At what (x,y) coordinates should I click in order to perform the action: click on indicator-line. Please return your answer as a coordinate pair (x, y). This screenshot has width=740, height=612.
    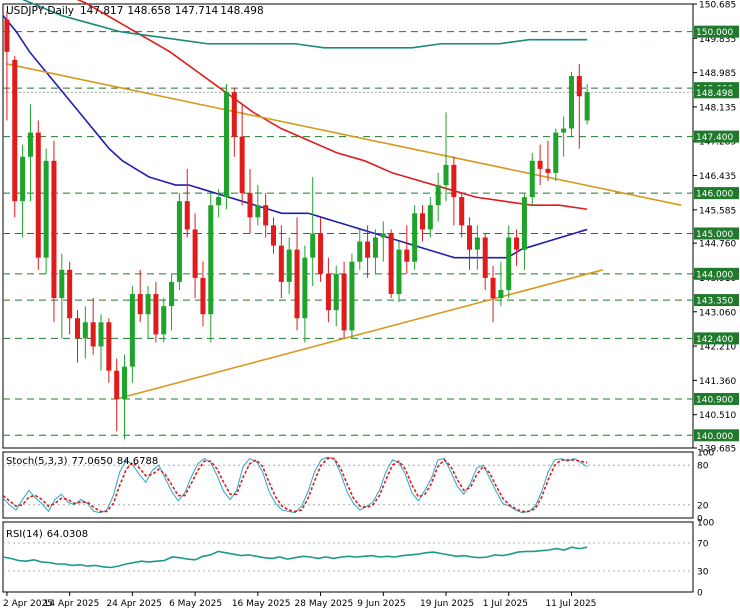
    Looking at the image, I should click on (295, 485).